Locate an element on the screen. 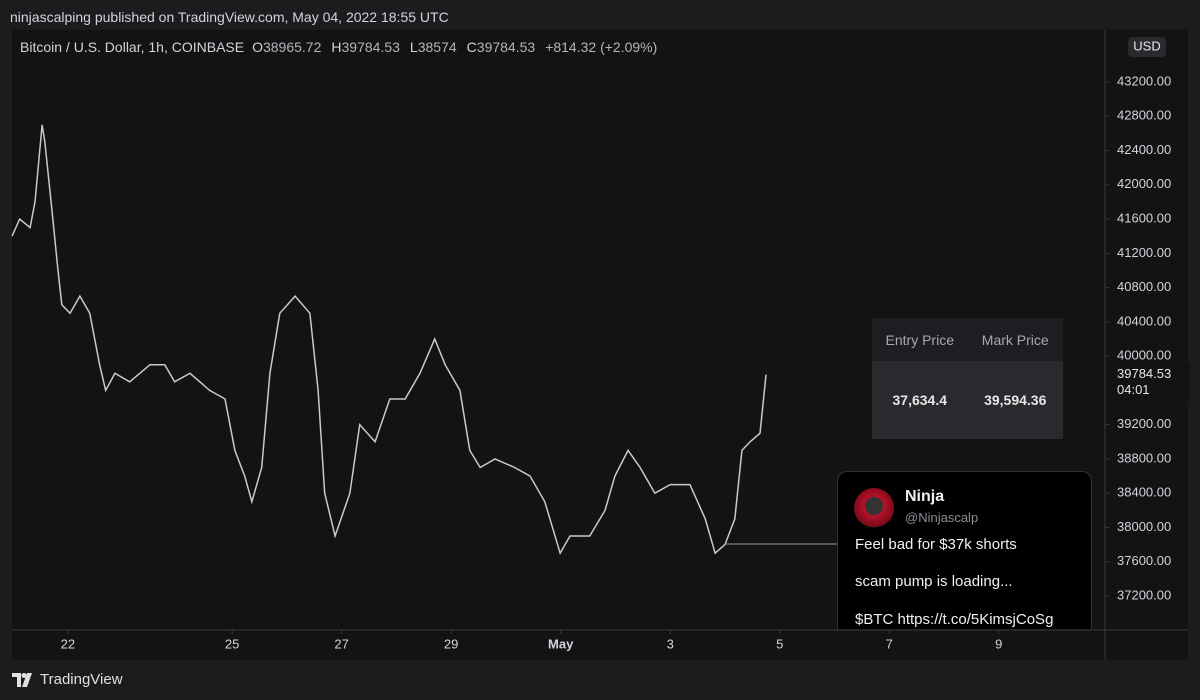  panel-header-cell: Mark Price is located at coordinates (1015, 339).